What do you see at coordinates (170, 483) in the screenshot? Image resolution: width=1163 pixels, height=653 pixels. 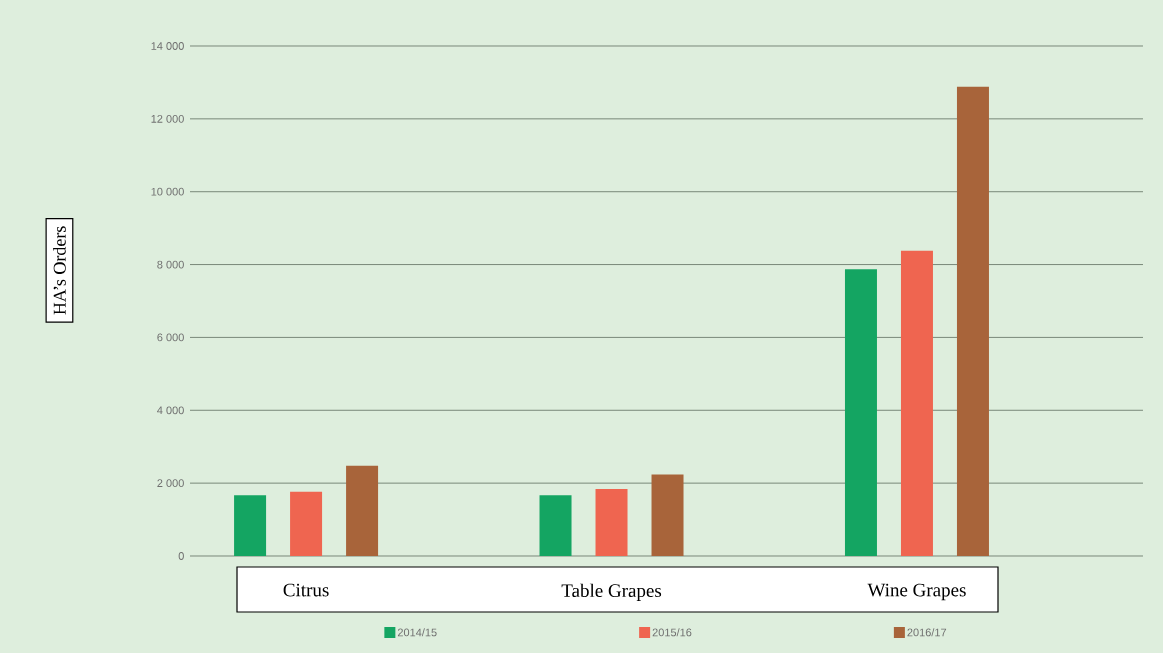 I see `y-tick-label: 2 000` at bounding box center [170, 483].